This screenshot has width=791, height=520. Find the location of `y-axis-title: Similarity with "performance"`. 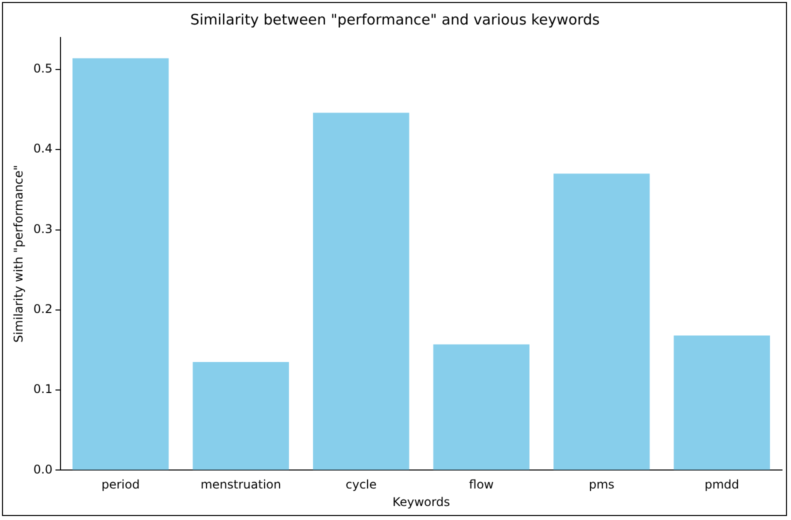

y-axis-title: Similarity with "performance" is located at coordinates (18, 253).